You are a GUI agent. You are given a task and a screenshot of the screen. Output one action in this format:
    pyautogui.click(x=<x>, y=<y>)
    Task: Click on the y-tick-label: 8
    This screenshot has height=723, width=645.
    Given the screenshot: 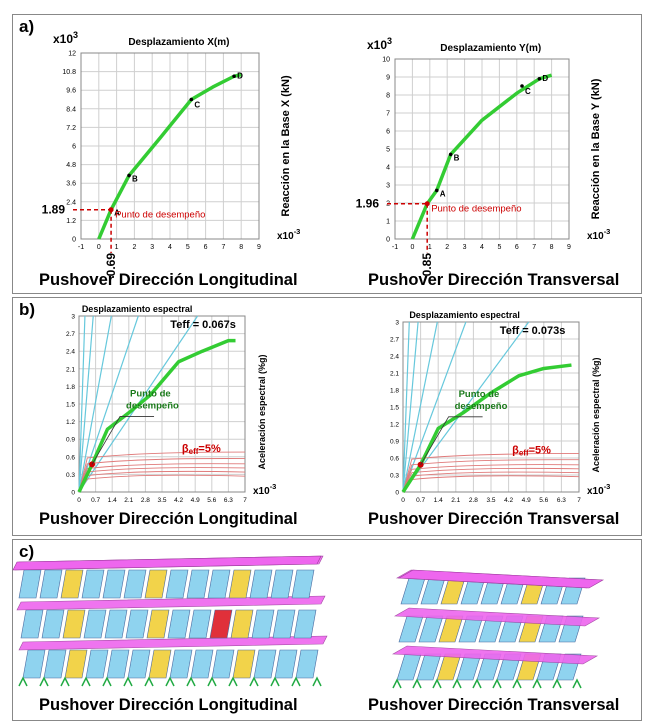 What is the action you would take?
    pyautogui.click(x=388, y=96)
    